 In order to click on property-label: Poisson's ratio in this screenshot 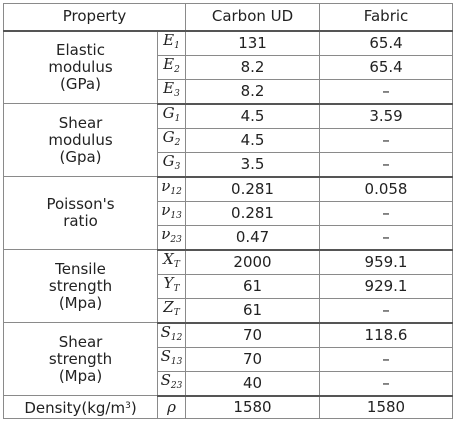, I will do `click(80, 213)`.